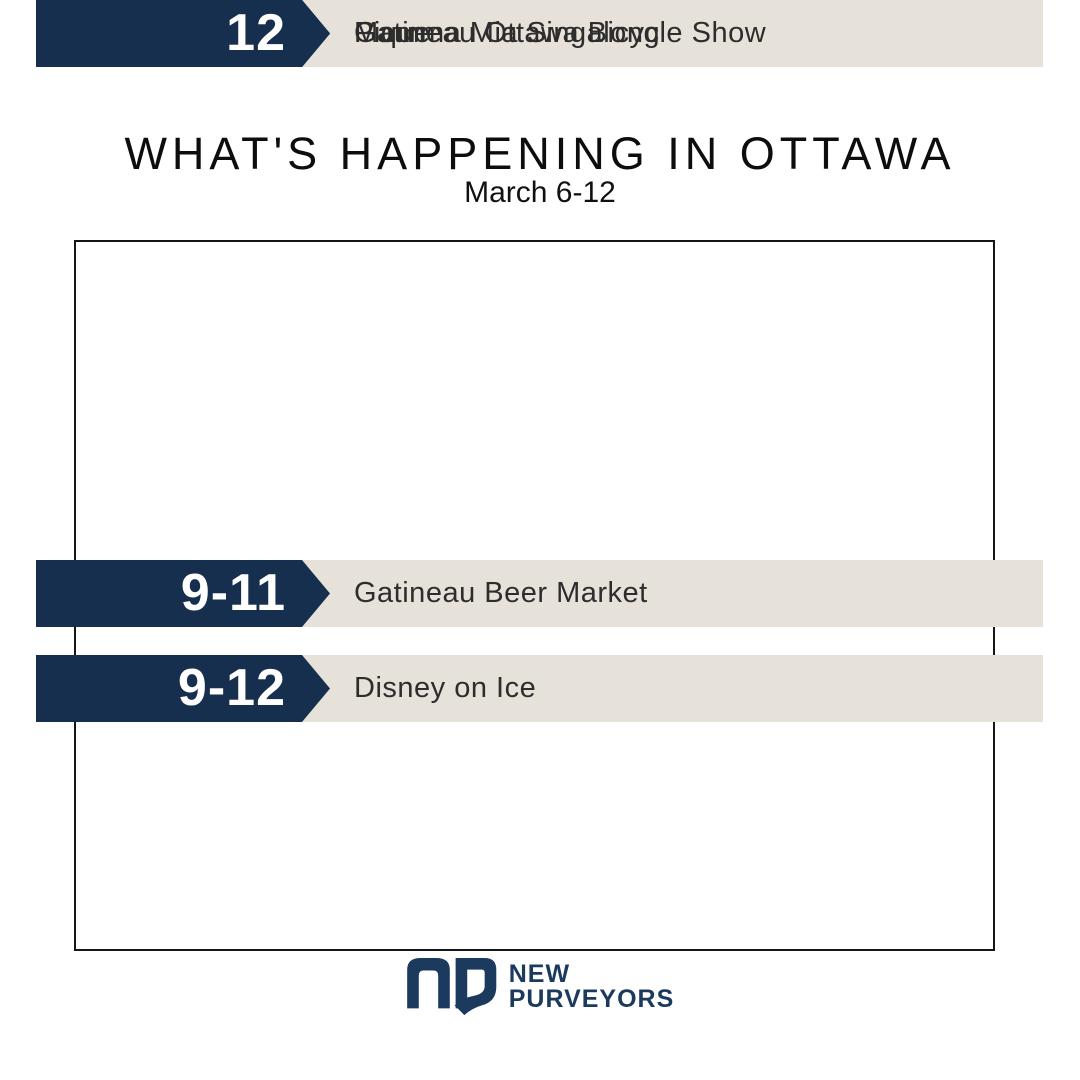 The height and width of the screenshot is (1080, 1080). Describe the element at coordinates (231, 688) in the screenshot. I see `event-dates: 9-12` at that location.